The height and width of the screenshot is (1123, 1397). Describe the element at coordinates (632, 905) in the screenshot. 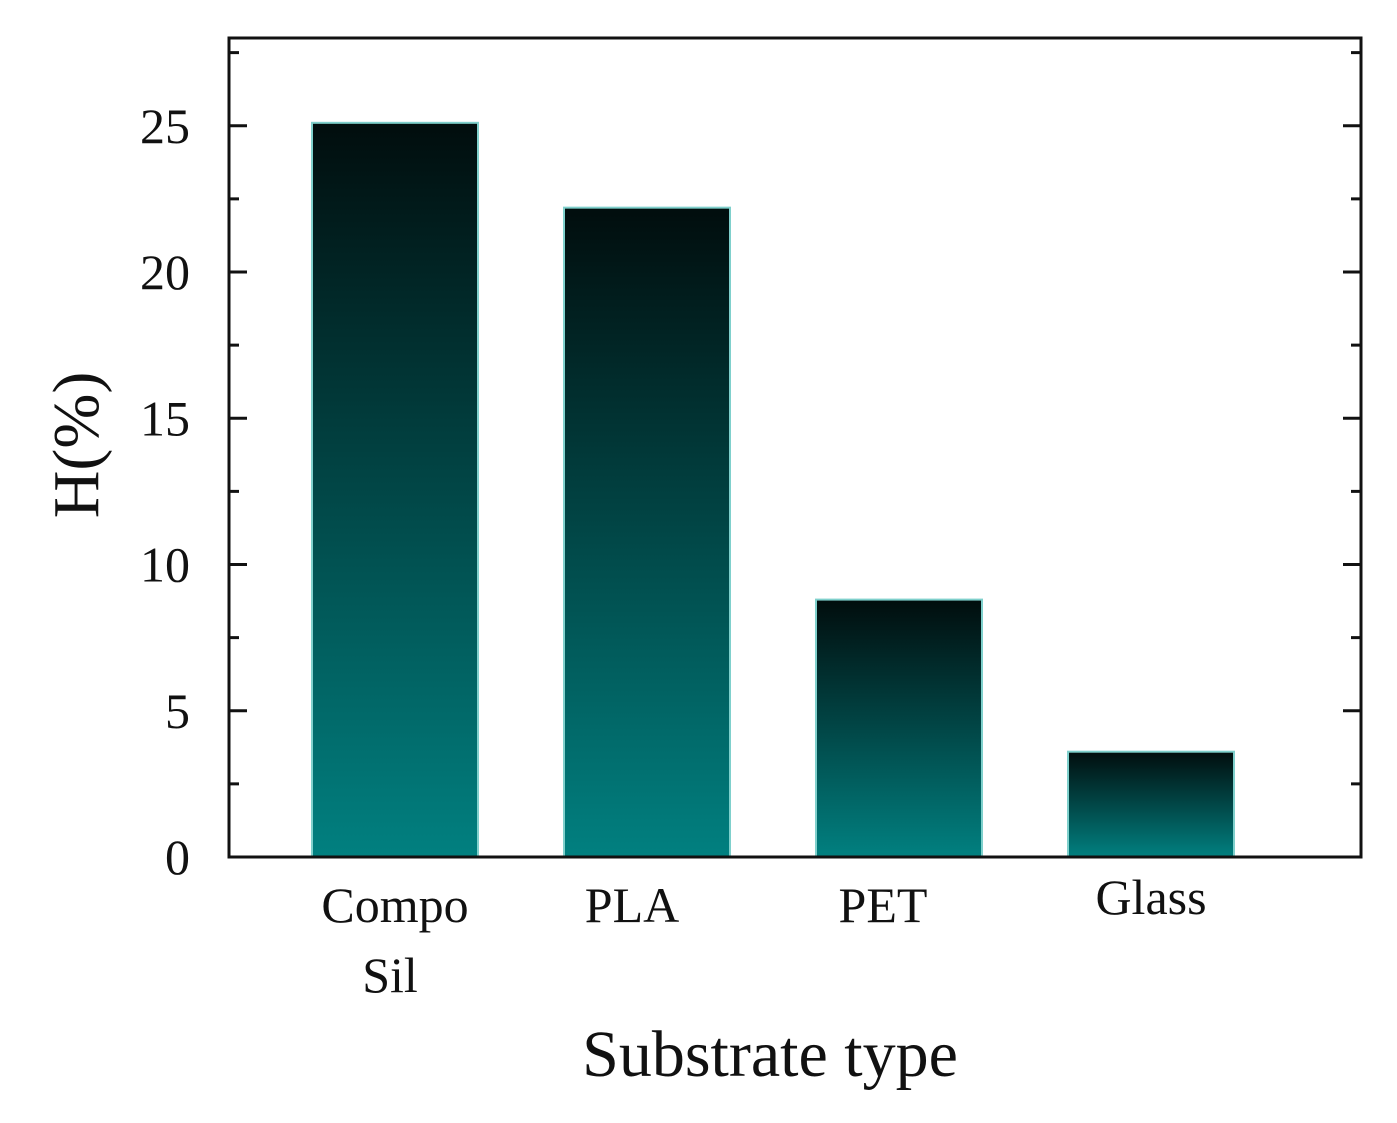

I see `x-category-label-pla: PLA` at that location.